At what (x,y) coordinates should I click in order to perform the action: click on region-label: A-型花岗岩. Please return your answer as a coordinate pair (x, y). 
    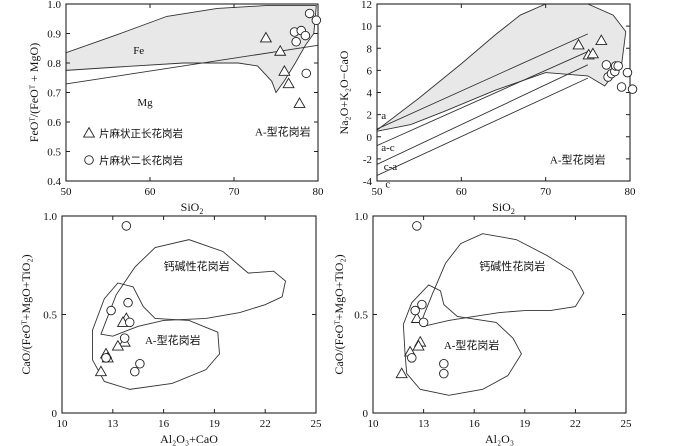
    Looking at the image, I should click on (173, 340).